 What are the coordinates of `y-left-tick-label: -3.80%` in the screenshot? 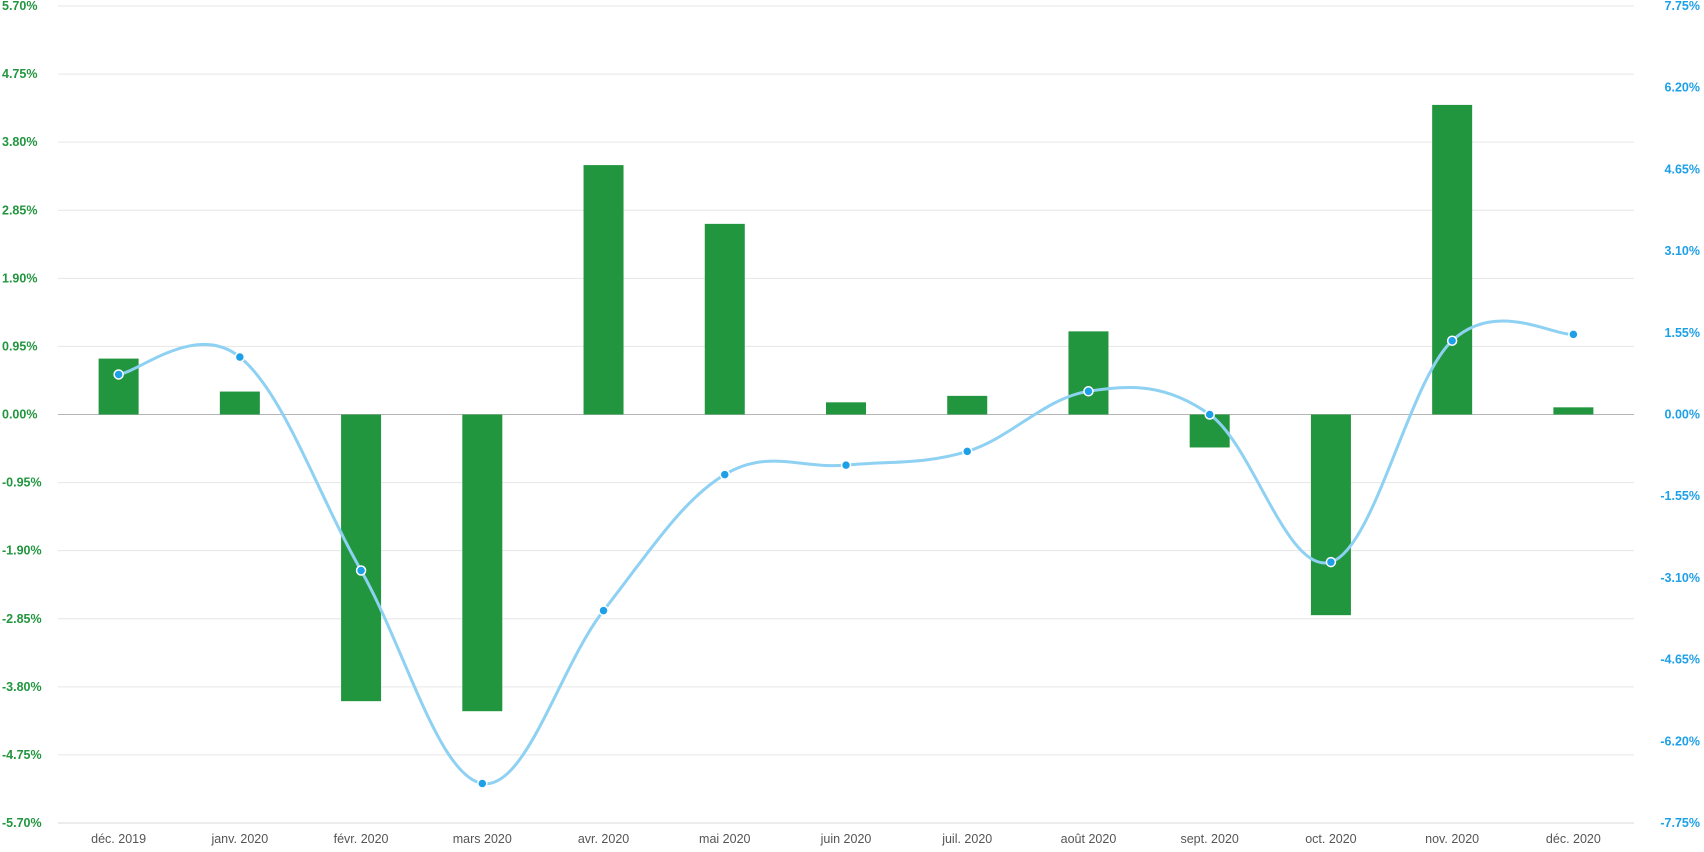 It's located at (22, 687).